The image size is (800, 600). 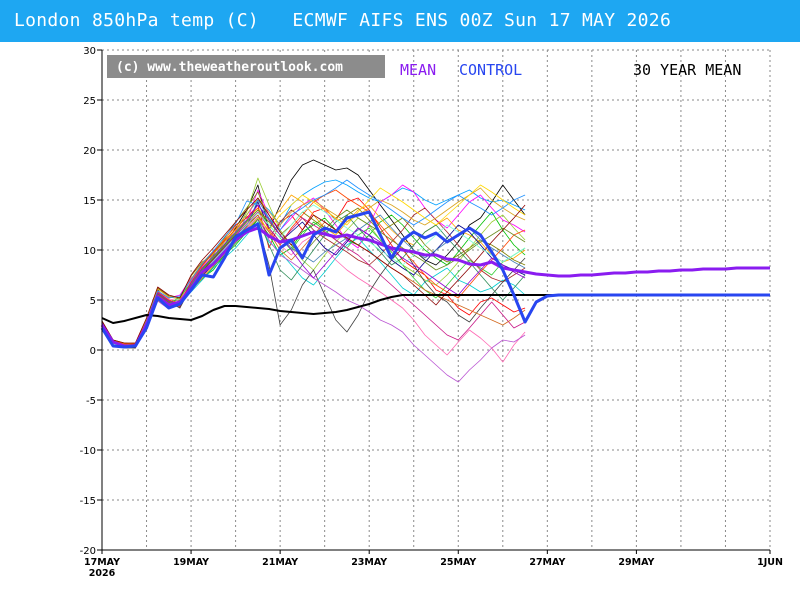 I want to click on y-tick-label: -5, so click(x=91, y=401).